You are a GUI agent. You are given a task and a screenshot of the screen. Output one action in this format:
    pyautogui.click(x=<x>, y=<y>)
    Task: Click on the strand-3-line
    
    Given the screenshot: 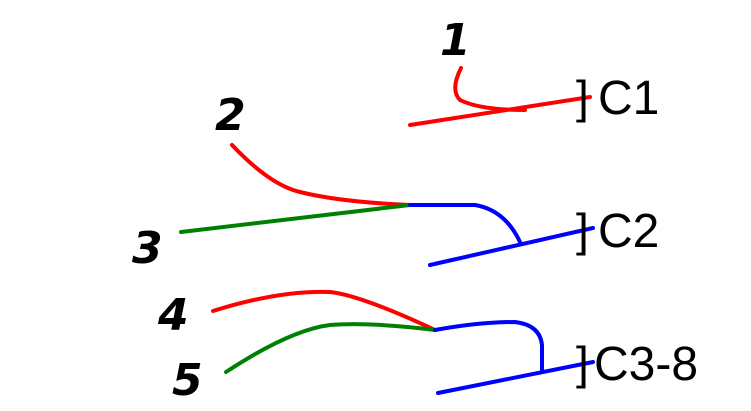 What is the action you would take?
    pyautogui.click(x=295, y=218)
    